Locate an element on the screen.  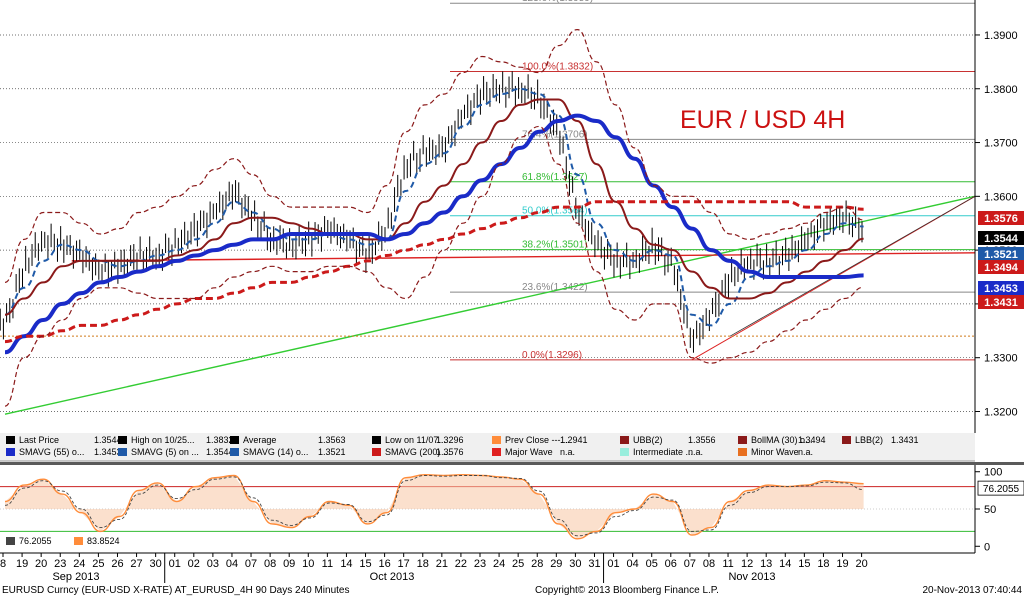
fib-level-label: 38.2%(1.3501) is located at coordinates (555, 245).